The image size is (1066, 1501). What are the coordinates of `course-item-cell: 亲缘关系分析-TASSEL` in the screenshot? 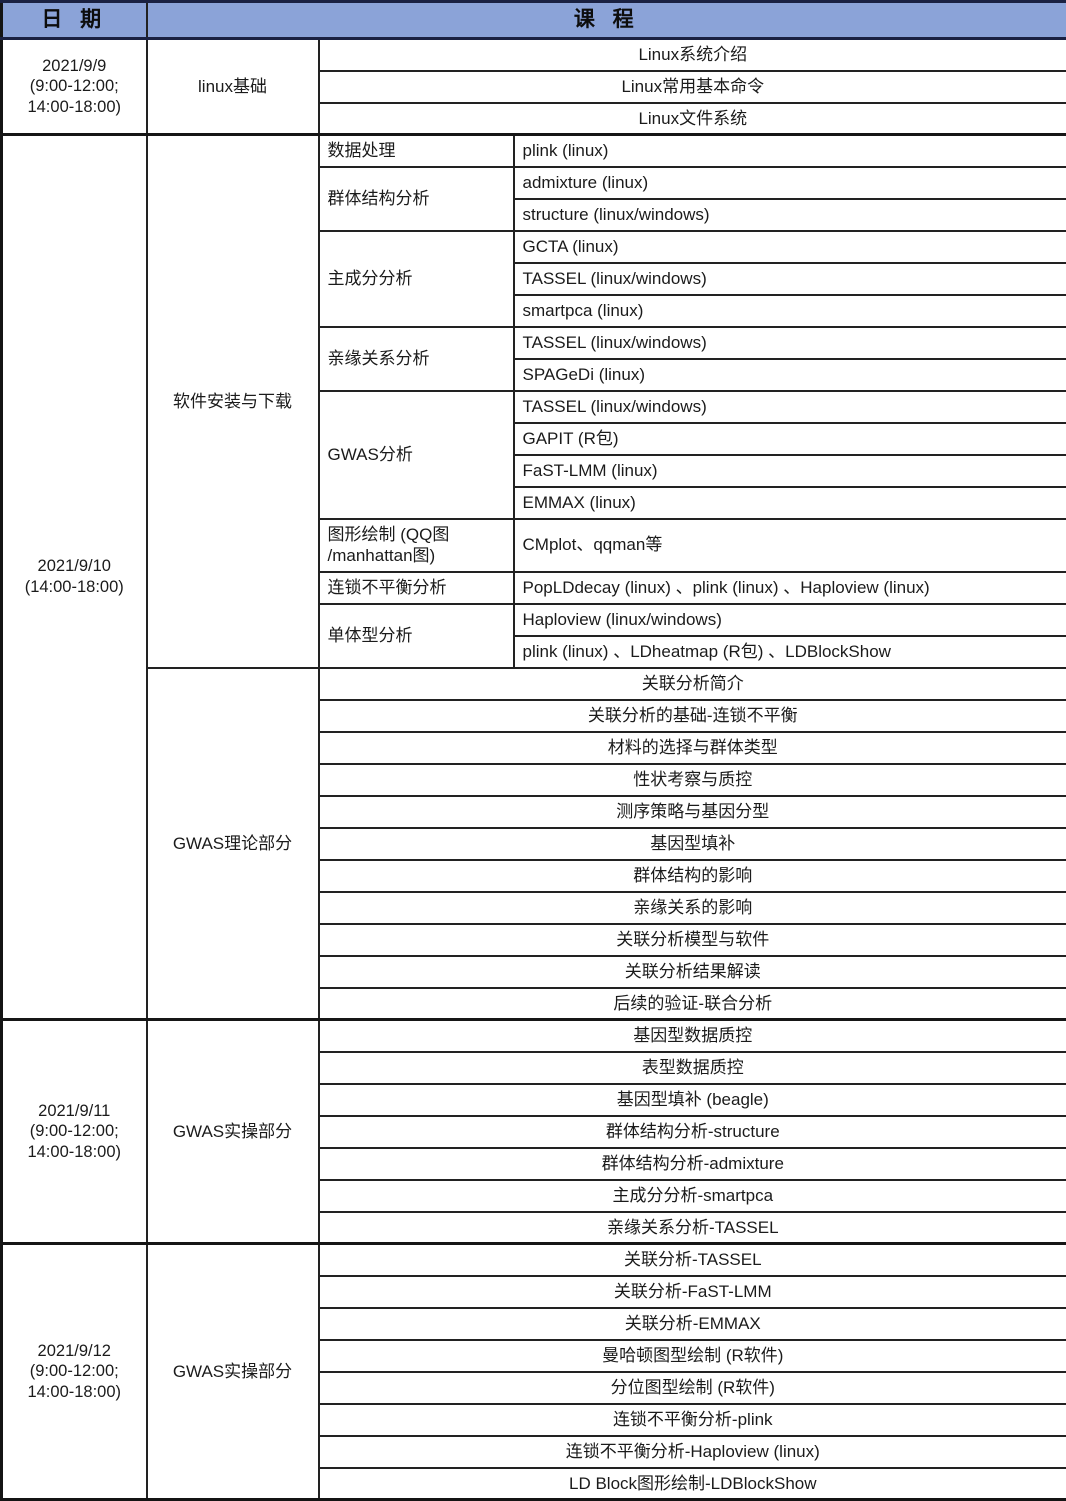 It's located at (692, 1228).